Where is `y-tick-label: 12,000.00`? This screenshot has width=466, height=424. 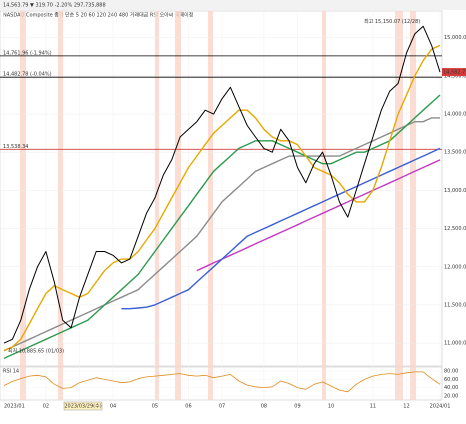 y-tick-label: 12,000.00 is located at coordinates (455, 267).